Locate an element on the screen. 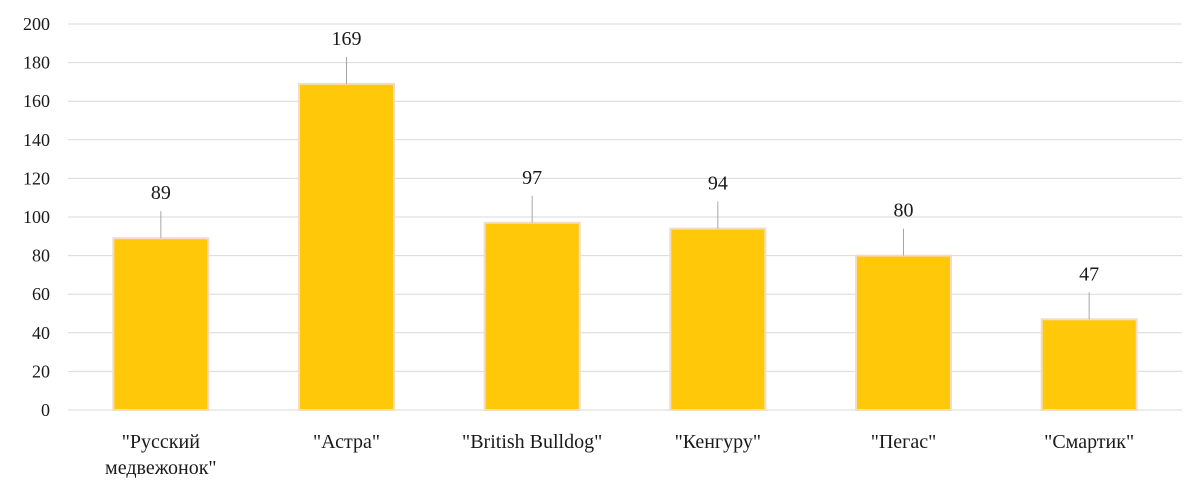  x-tick-label: "Русский медвежонок" is located at coordinates (161, 455).